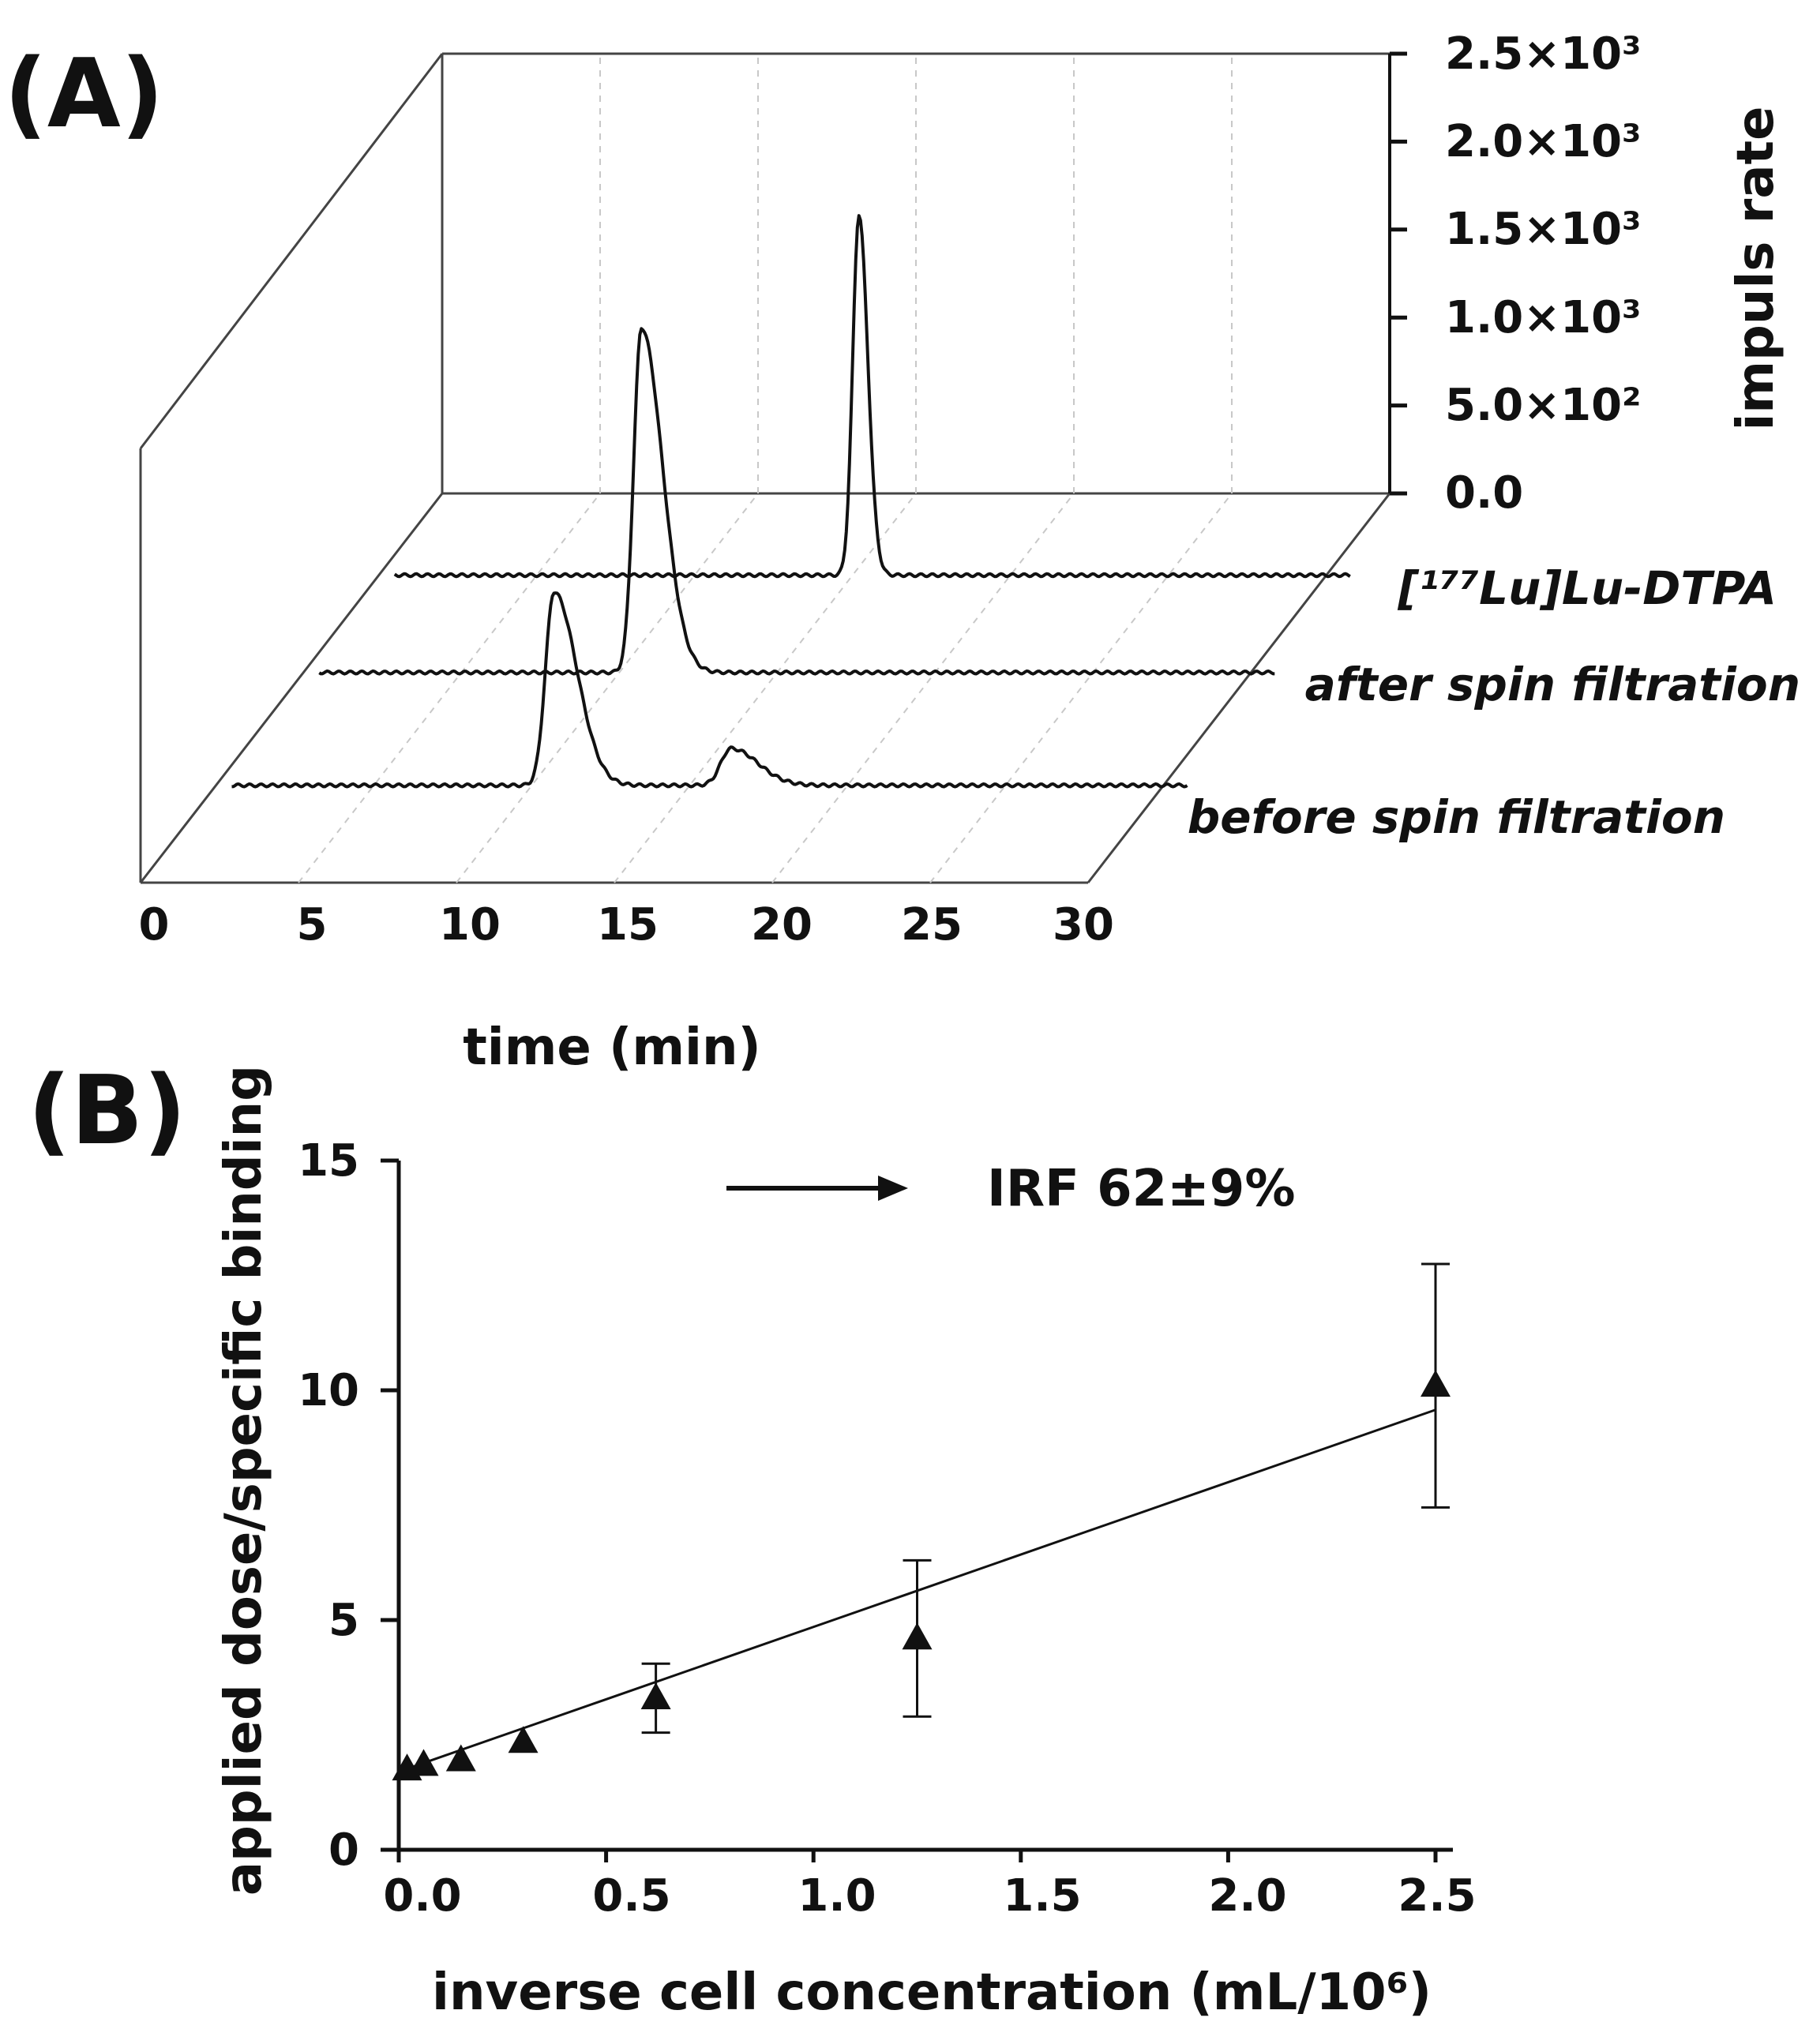  Describe the element at coordinates (893, 1188) in the screenshot. I see `arrow-icon` at that location.